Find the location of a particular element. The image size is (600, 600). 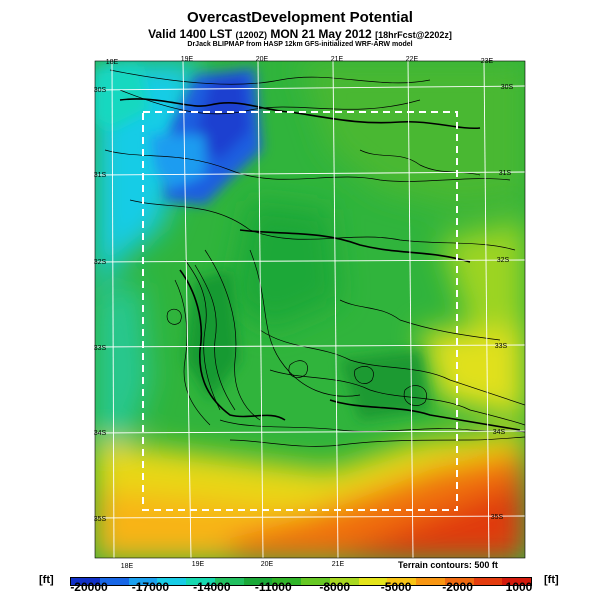

lat-label-left-3: 33S is located at coordinates (100, 348).